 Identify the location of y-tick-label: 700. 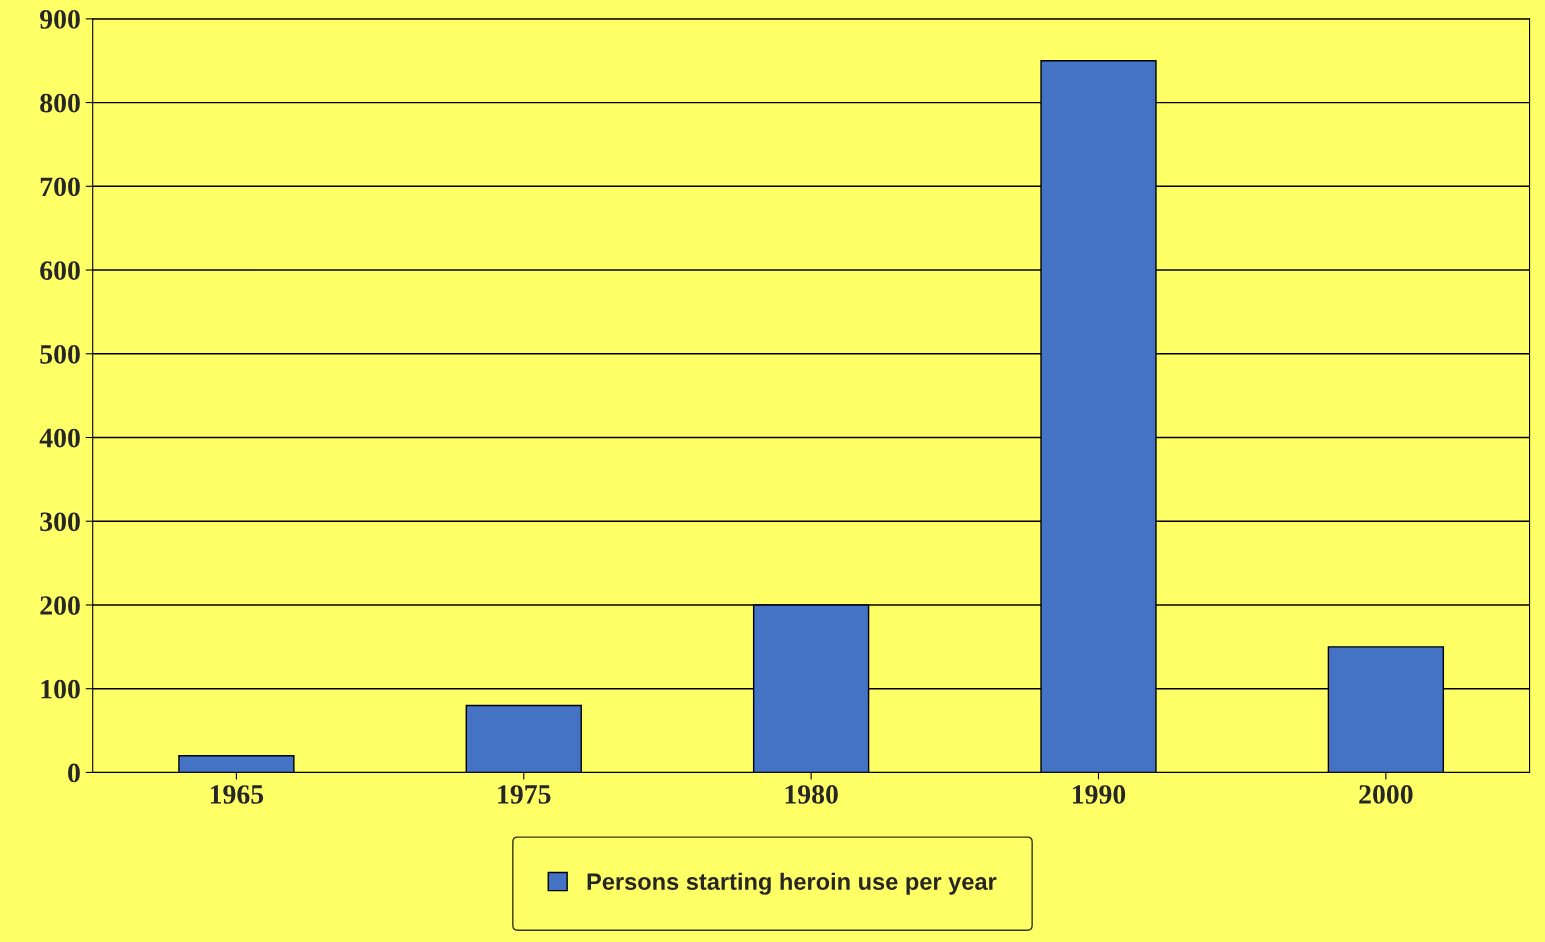
(60, 187).